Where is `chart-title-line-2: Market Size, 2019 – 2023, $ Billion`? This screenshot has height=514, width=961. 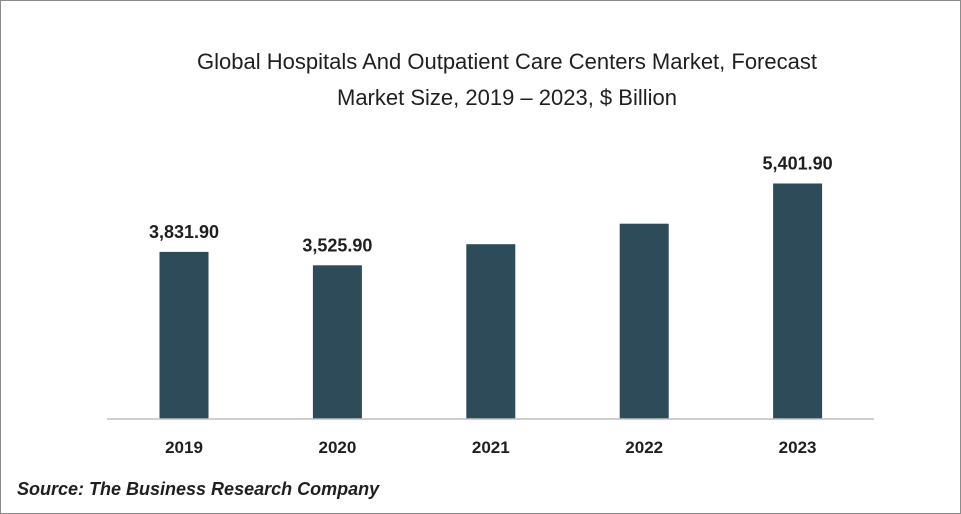 chart-title-line-2: Market Size, 2019 – 2023, $ Billion is located at coordinates (507, 97).